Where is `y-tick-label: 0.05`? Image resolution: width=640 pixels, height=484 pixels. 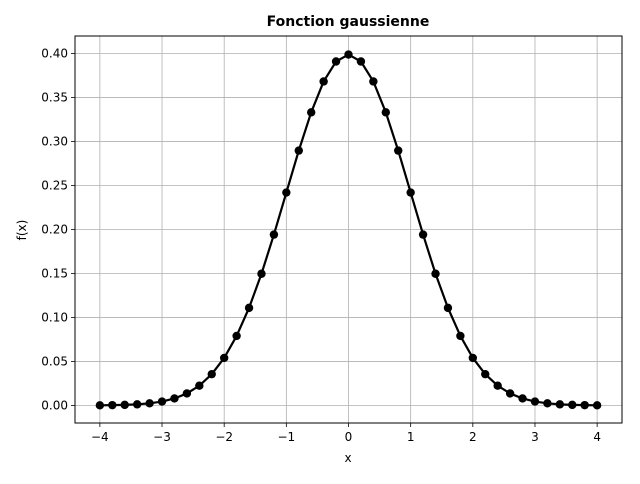 y-tick-label: 0.05 is located at coordinates (54, 361).